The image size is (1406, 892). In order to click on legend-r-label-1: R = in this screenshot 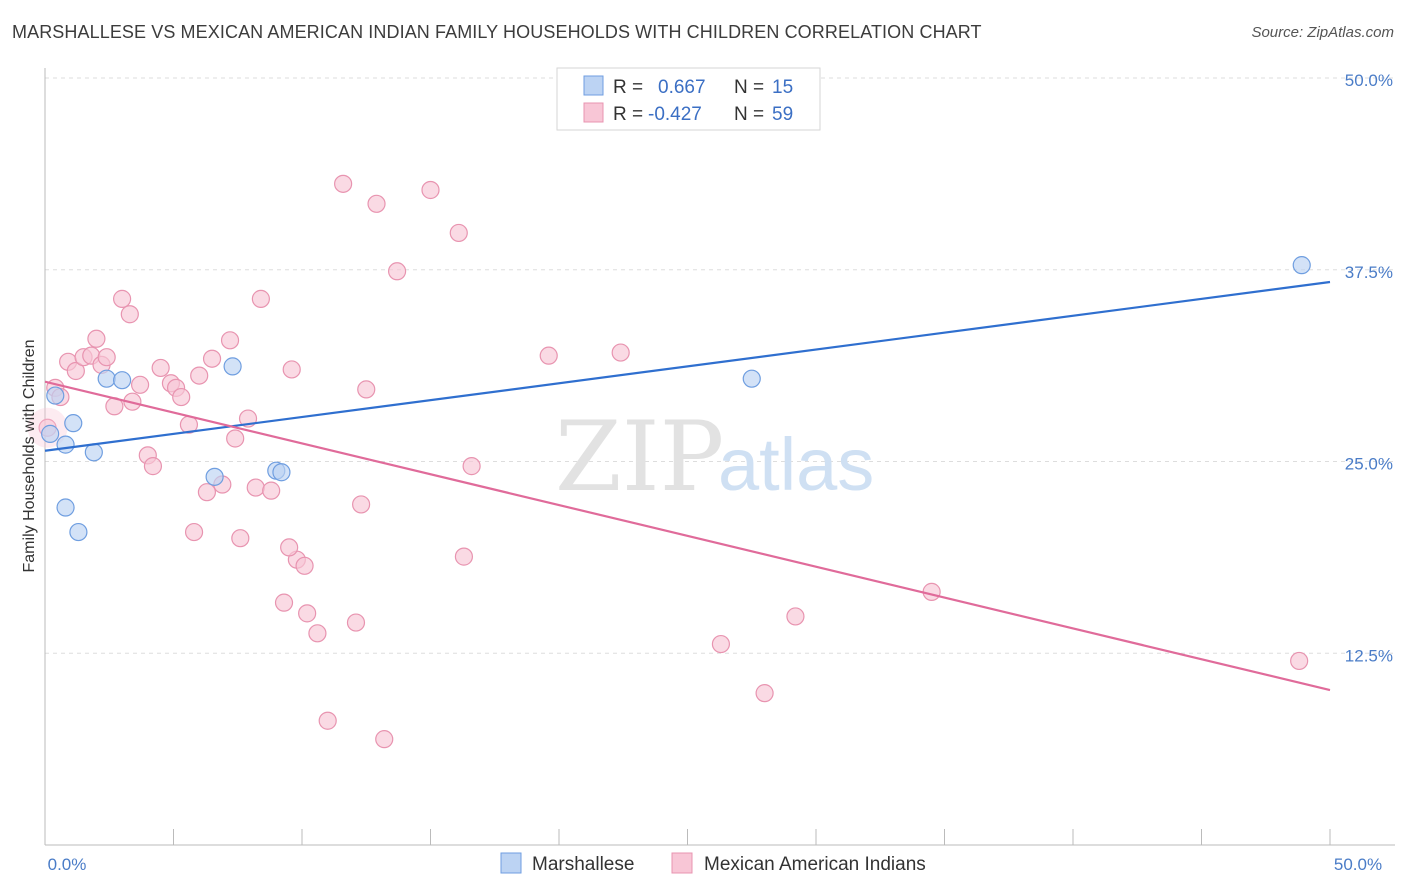, I will do `click(628, 87)`.